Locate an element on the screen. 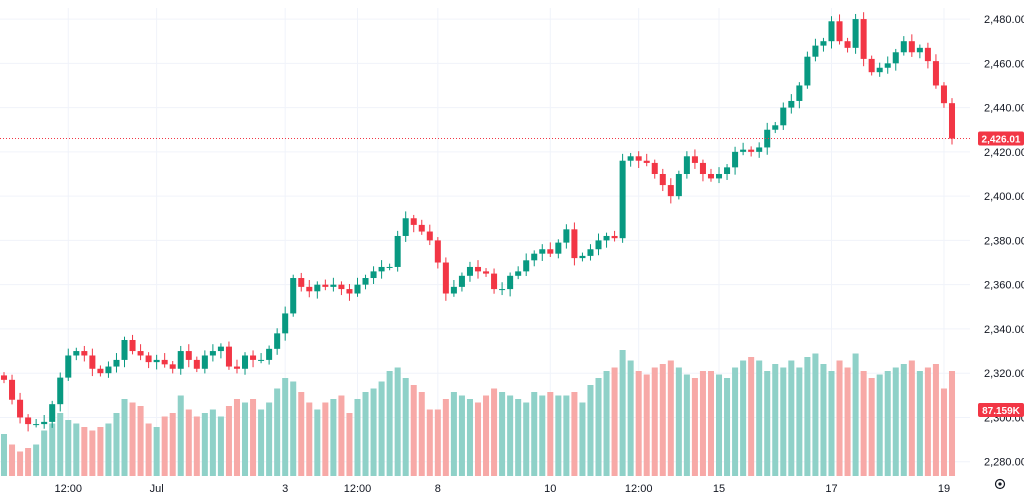 The height and width of the screenshot is (499, 1024). y-tick-label: 2,320.00 is located at coordinates (1004, 374).